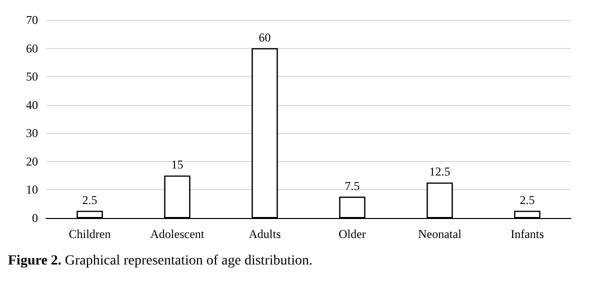  Describe the element at coordinates (352, 234) in the screenshot. I see `x-tick-label: Older` at that location.